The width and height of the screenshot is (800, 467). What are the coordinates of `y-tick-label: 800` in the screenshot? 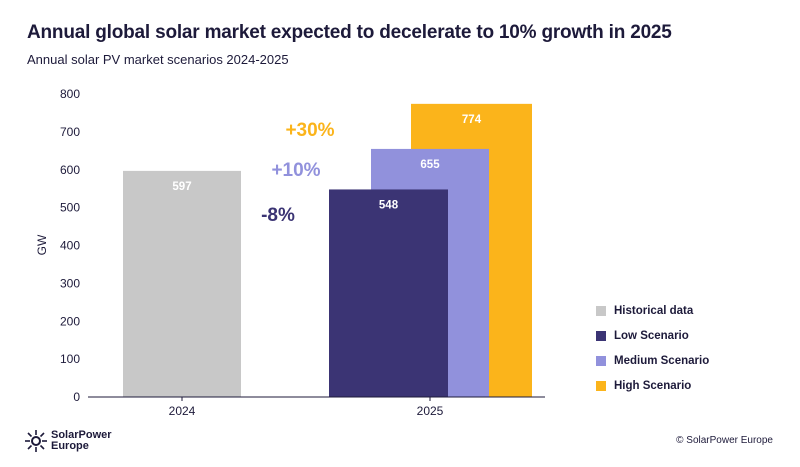 It's located at (70, 94).